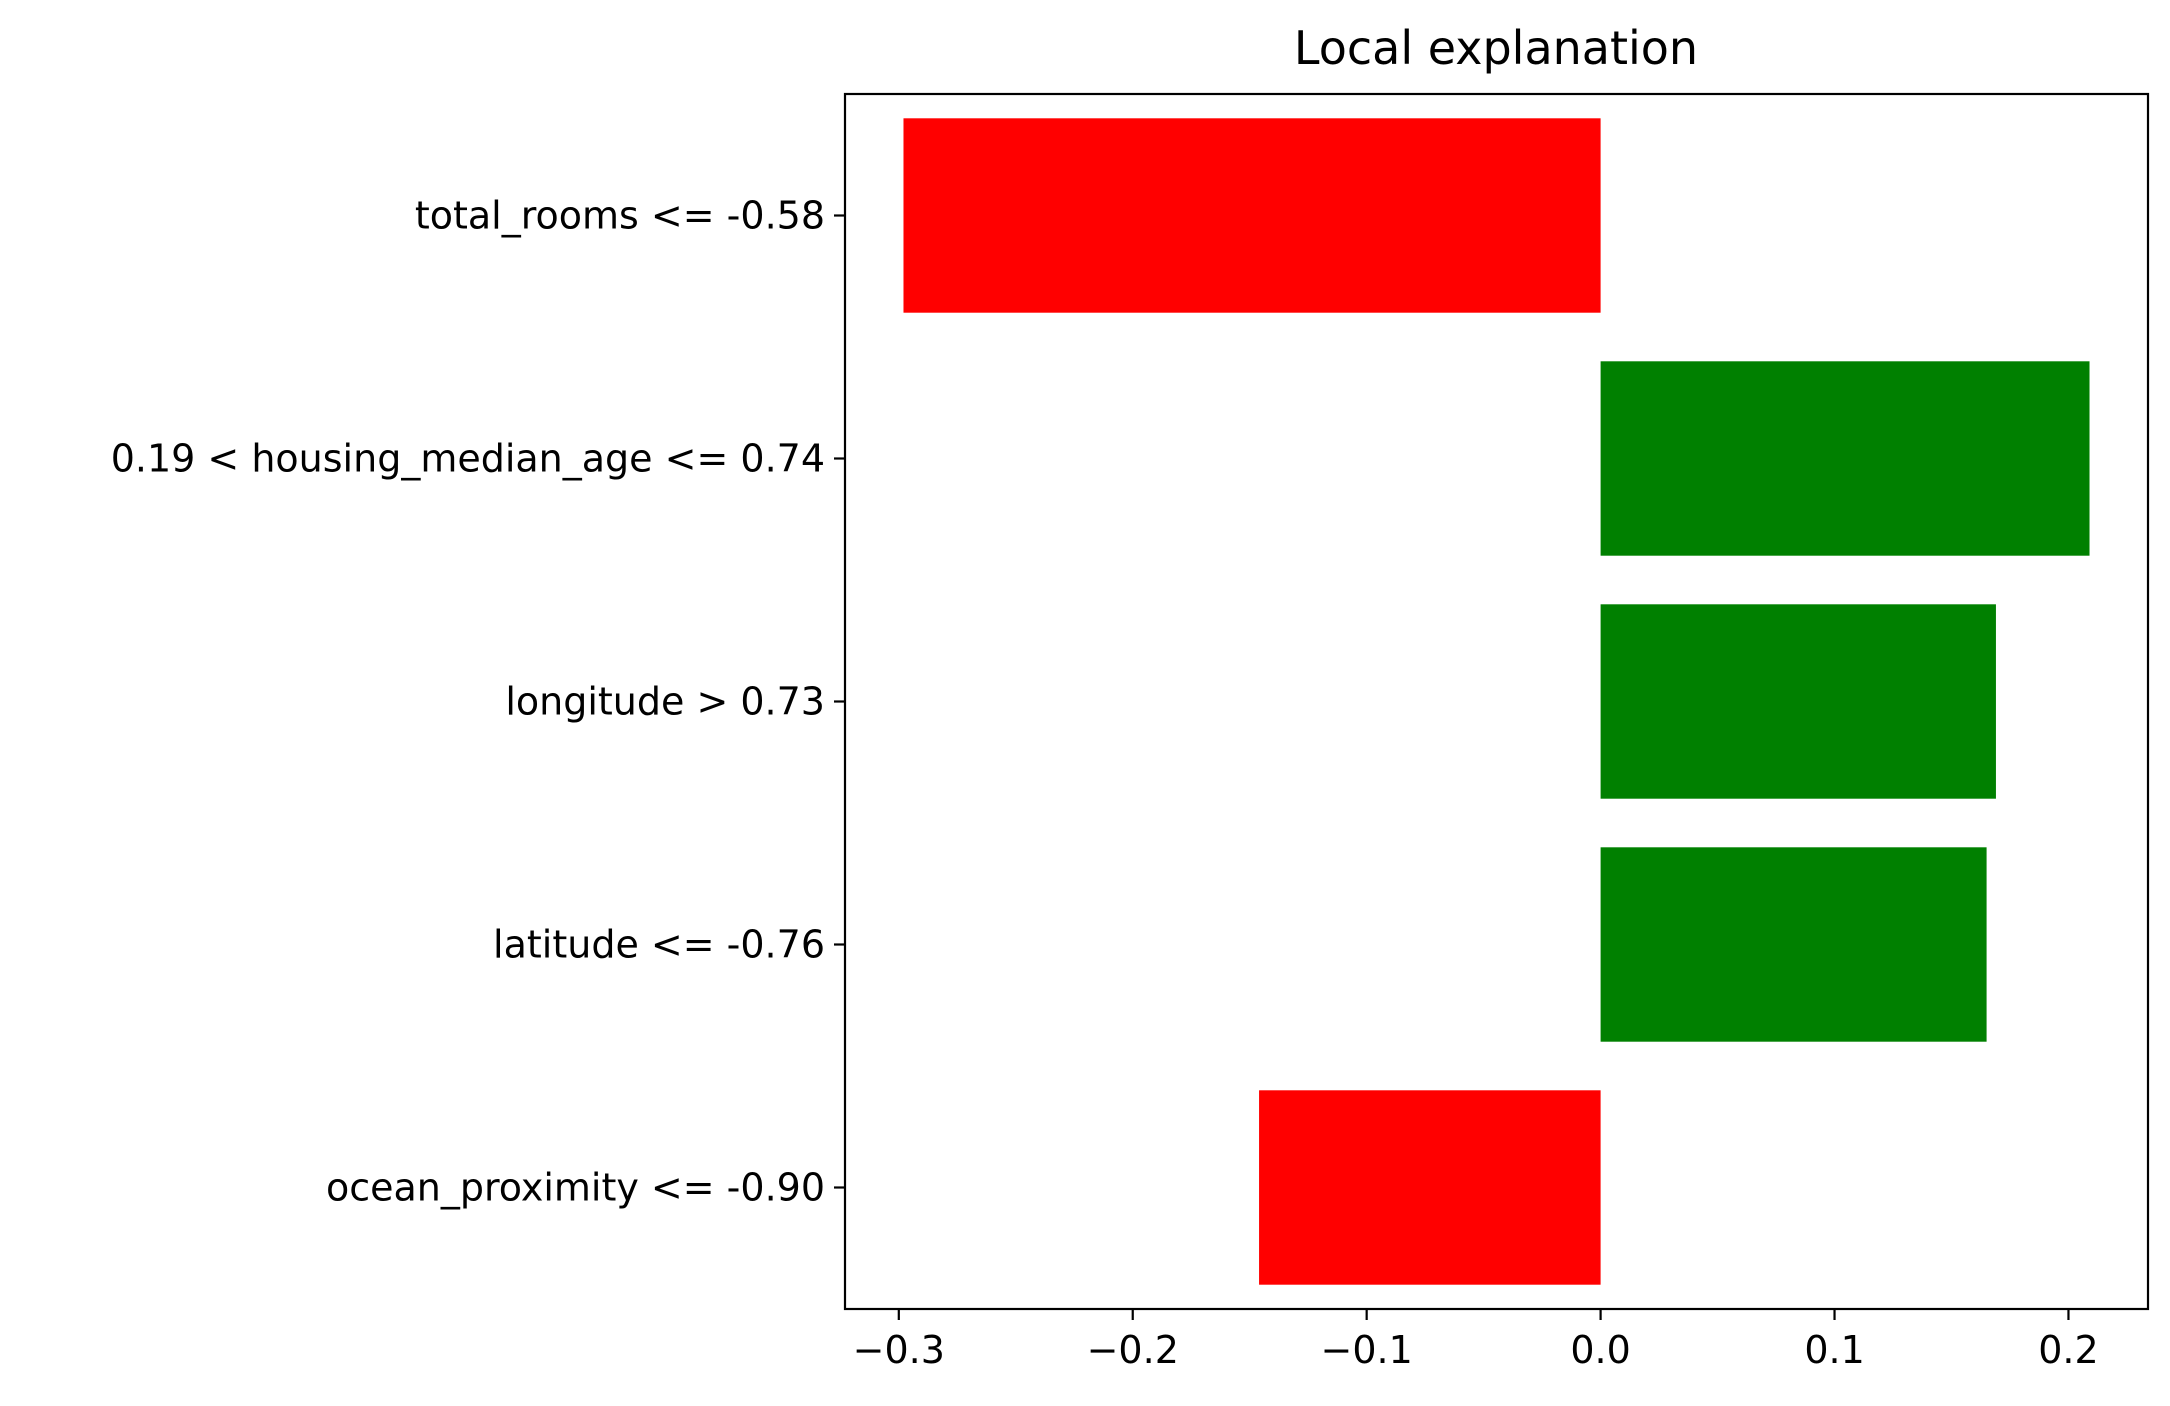 The width and height of the screenshot is (2170, 1406). Describe the element at coordinates (1600, 1350) in the screenshot. I see `x-tick-label: 0.0` at that location.